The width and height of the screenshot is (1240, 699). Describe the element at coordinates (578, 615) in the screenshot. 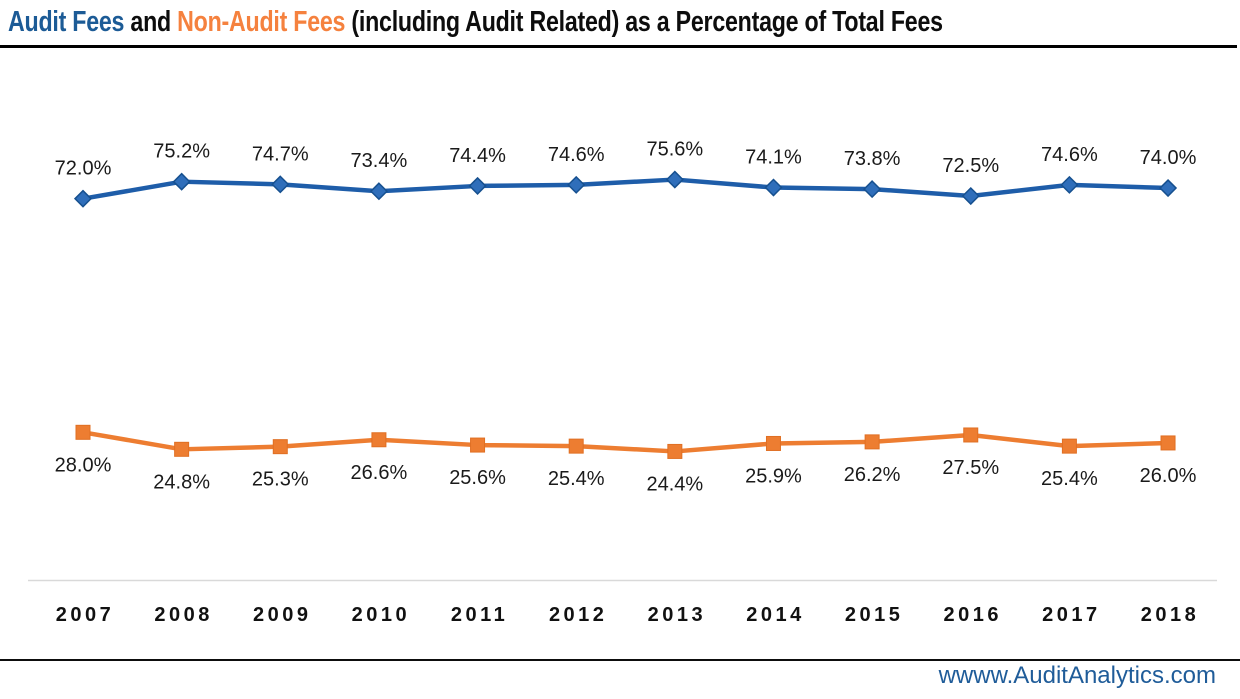

I see `x-axis-label-2012: 2012` at that location.